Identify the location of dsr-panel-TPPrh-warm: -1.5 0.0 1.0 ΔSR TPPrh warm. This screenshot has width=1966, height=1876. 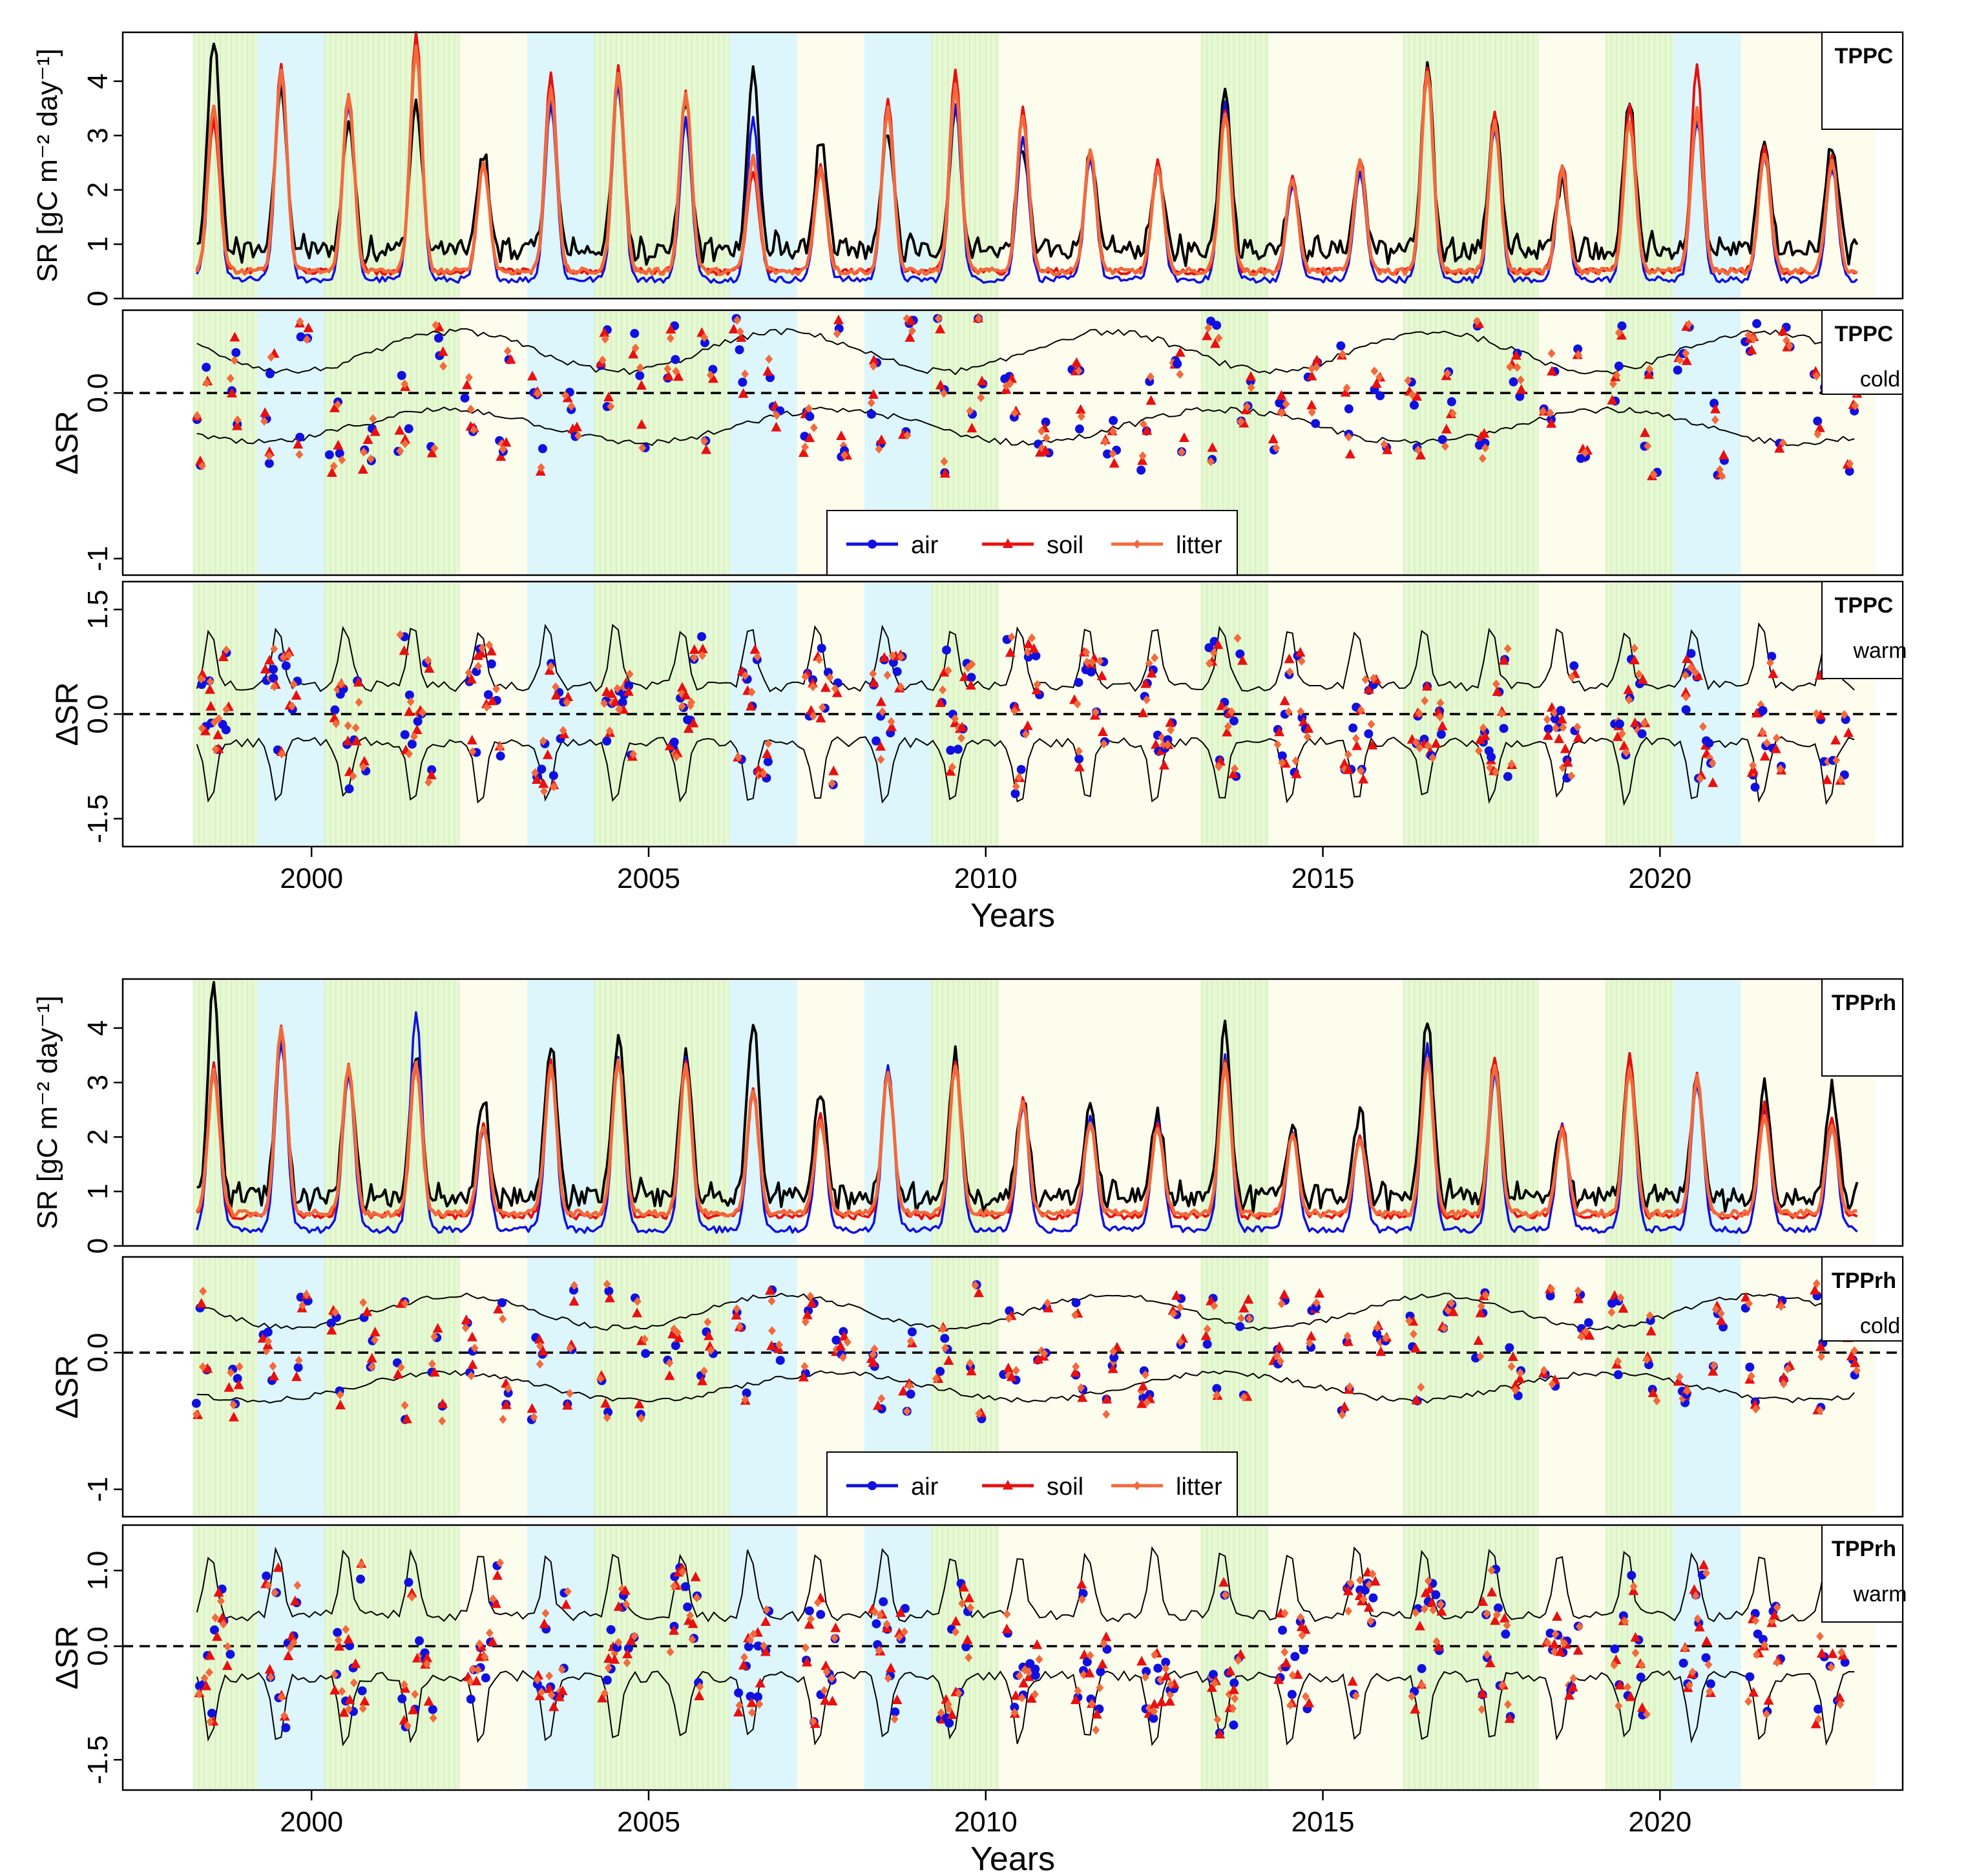
(978, 1657).